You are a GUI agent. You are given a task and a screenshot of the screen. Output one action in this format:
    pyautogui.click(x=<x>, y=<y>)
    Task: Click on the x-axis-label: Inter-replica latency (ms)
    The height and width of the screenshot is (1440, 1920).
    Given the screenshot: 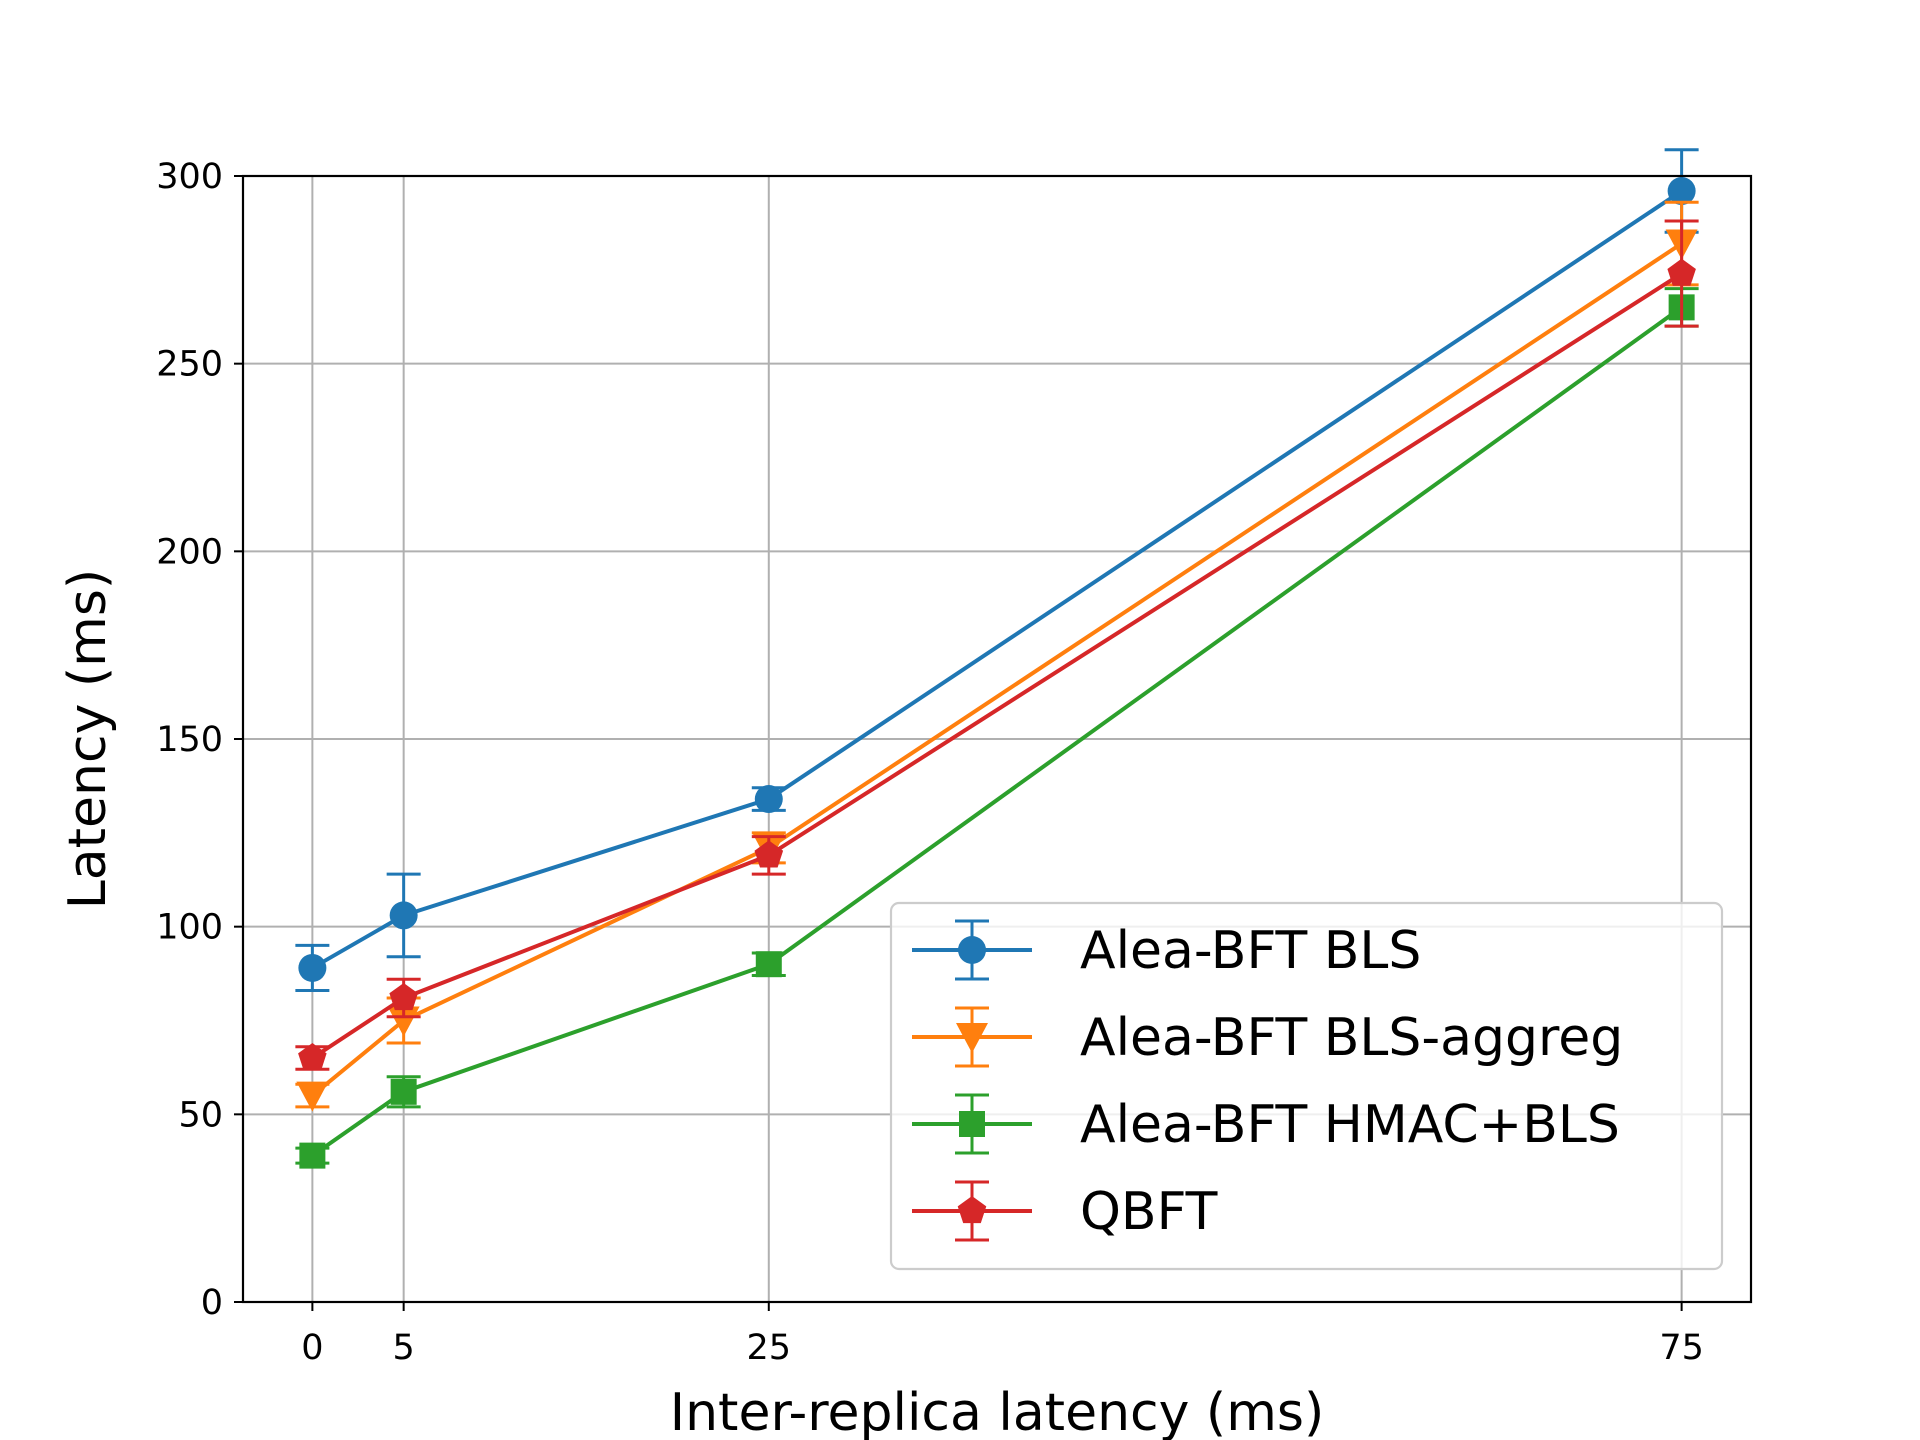 What is the action you would take?
    pyautogui.click(x=997, y=1411)
    